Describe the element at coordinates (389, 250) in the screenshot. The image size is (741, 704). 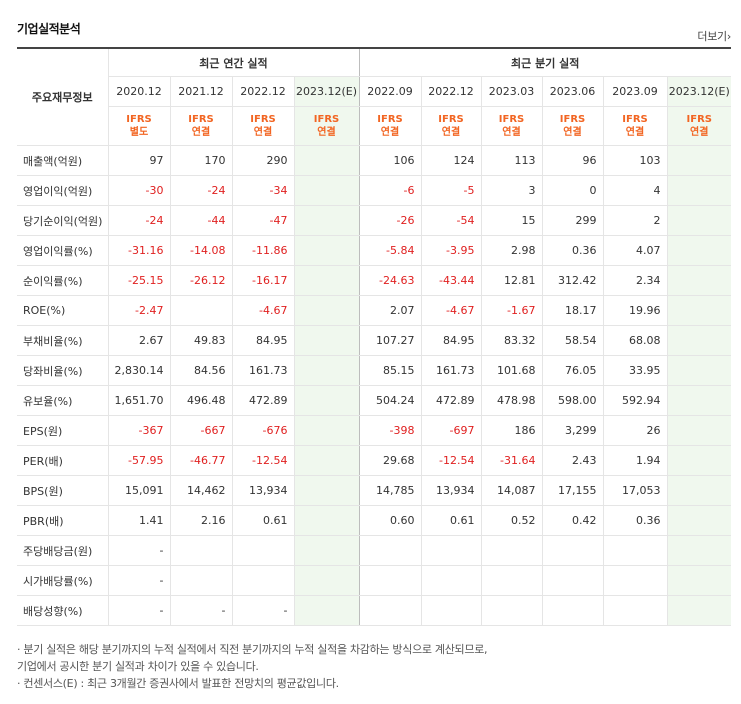
I see `value-cell: -5.84` at that location.